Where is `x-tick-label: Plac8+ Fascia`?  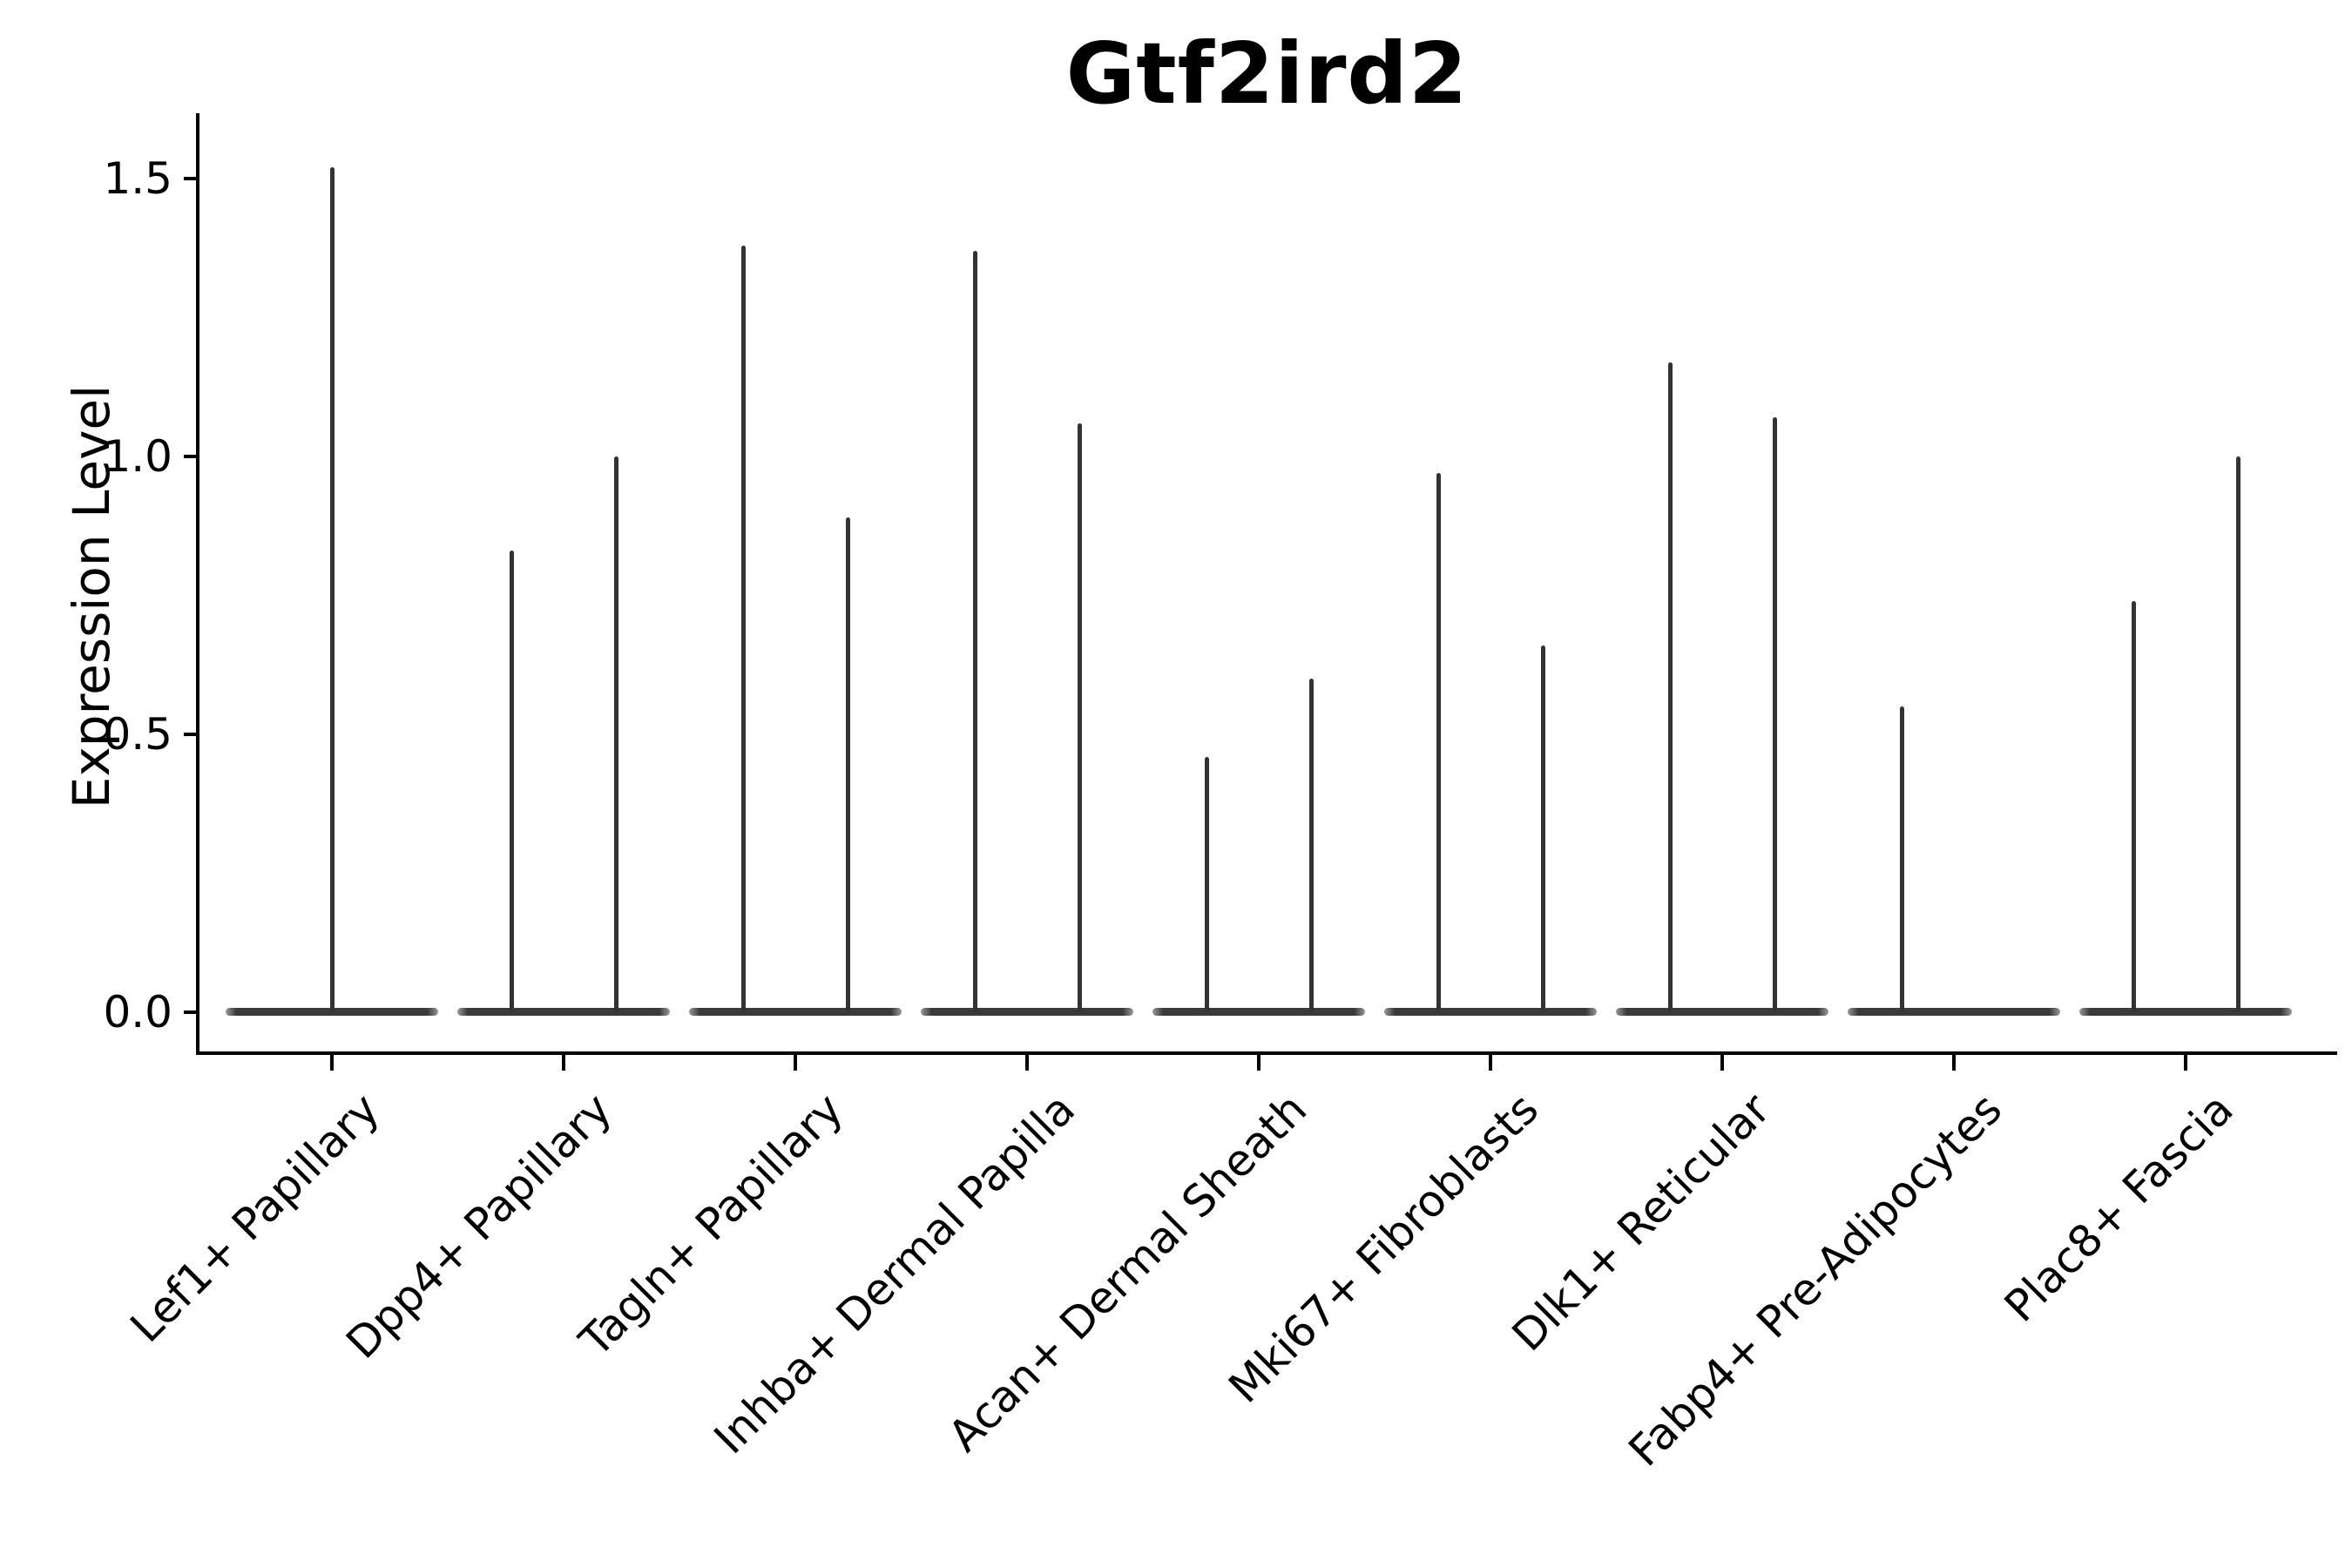 x-tick-label: Plac8+ Fascia is located at coordinates (2119, 1208).